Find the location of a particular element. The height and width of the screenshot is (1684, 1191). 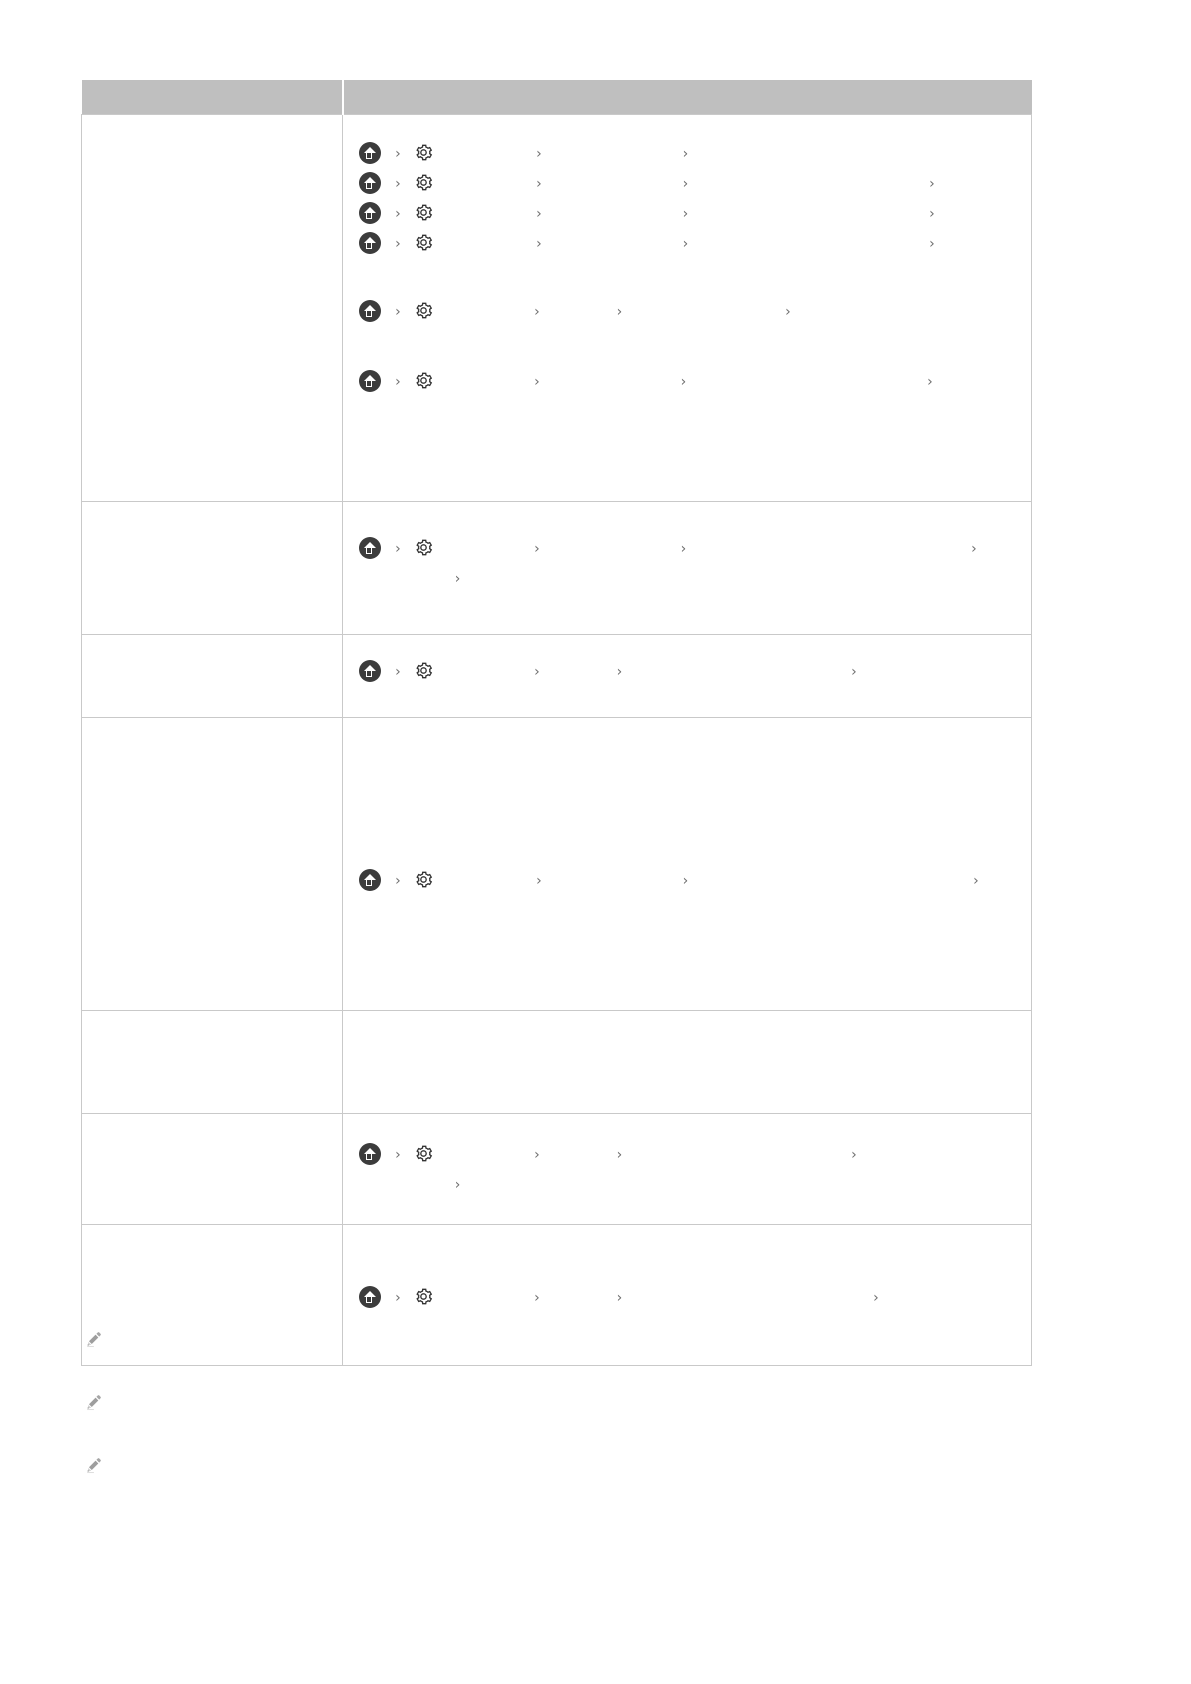

column-header-description is located at coordinates (687, 97).